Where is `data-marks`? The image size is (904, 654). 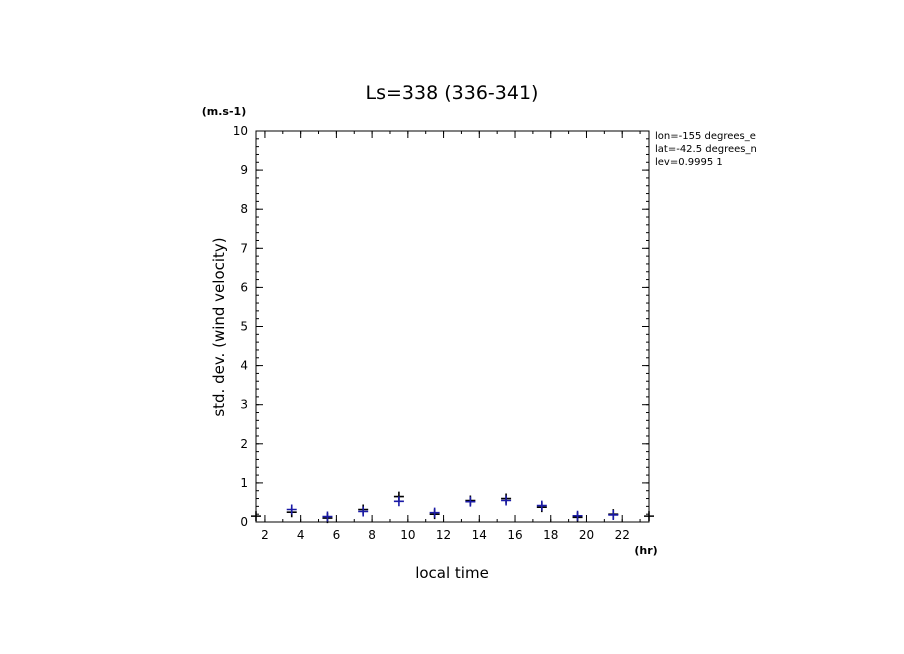 data-marks is located at coordinates (452, 507).